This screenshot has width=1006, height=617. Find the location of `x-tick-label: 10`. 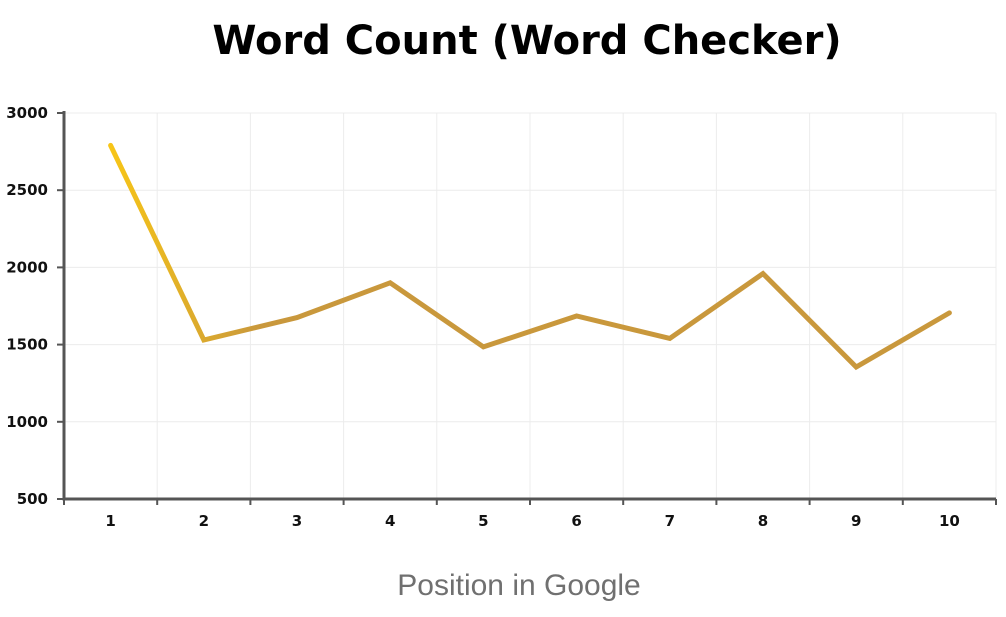

x-tick-label: 10 is located at coordinates (949, 521).